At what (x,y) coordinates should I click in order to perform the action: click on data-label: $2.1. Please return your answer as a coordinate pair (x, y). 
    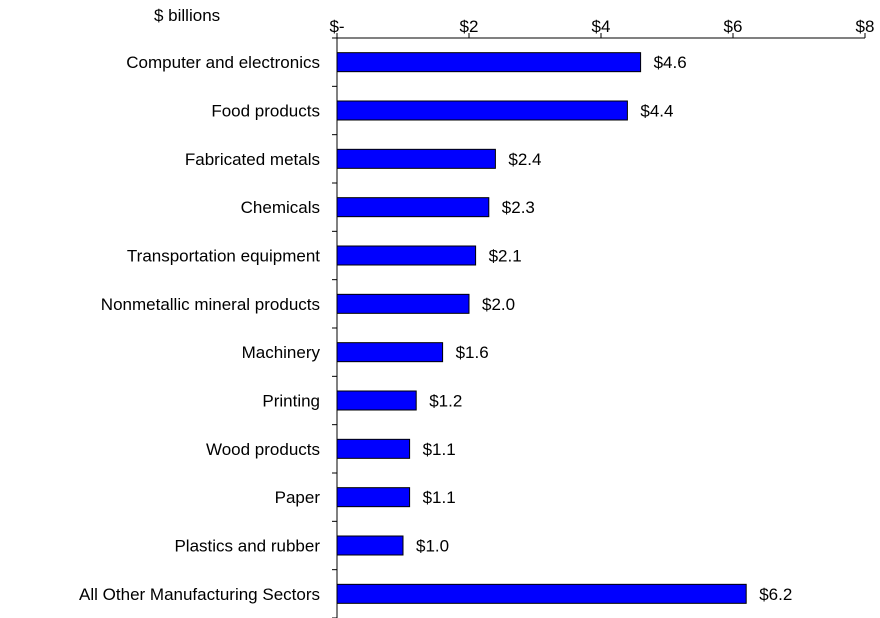
    Looking at the image, I should click on (505, 256).